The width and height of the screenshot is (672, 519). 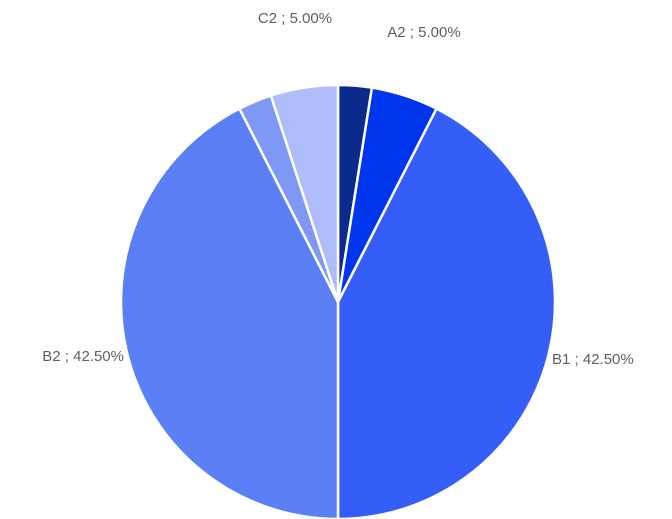 I want to click on pie-slice-c2, so click(x=304, y=193).